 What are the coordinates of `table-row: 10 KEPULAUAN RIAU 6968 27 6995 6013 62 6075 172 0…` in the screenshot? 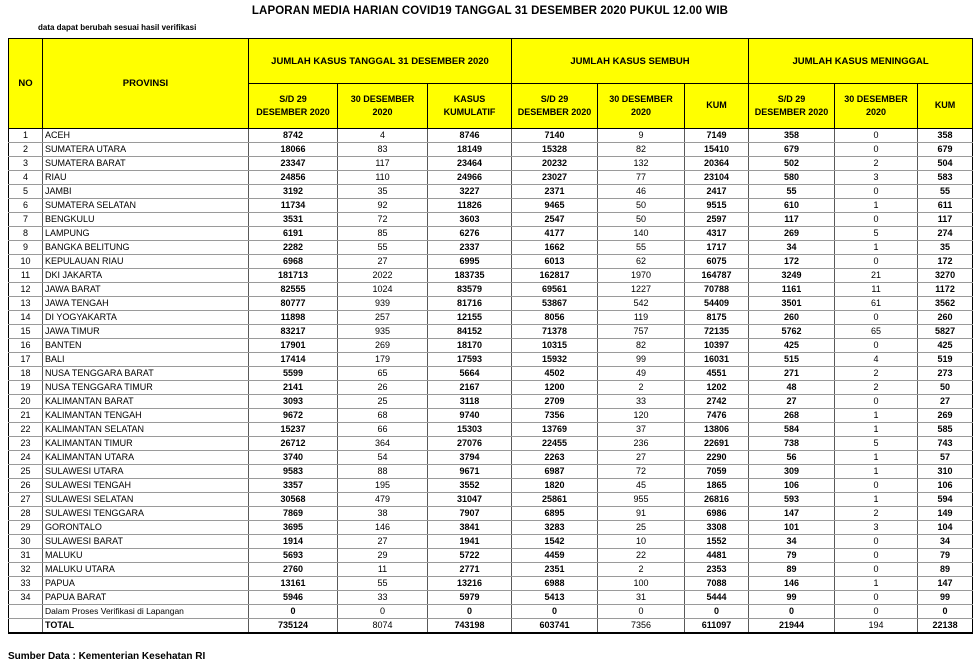 It's located at (491, 261).